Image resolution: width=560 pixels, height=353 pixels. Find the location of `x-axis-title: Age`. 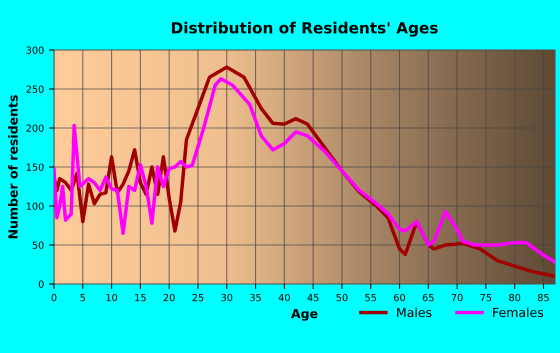

x-axis-title: Age is located at coordinates (304, 314).